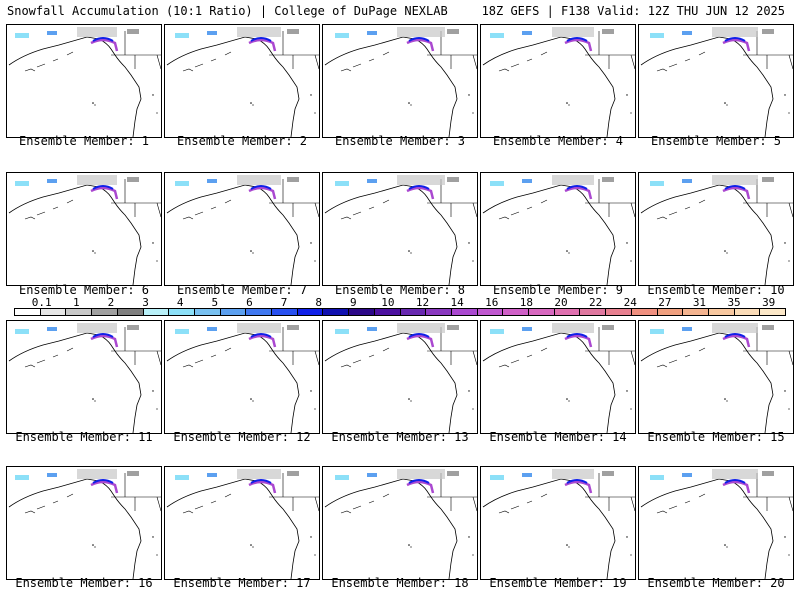 This screenshot has height=600, width=800. Describe the element at coordinates (665, 302) in the screenshot. I see `colorbar-tick-label: 27` at that location.